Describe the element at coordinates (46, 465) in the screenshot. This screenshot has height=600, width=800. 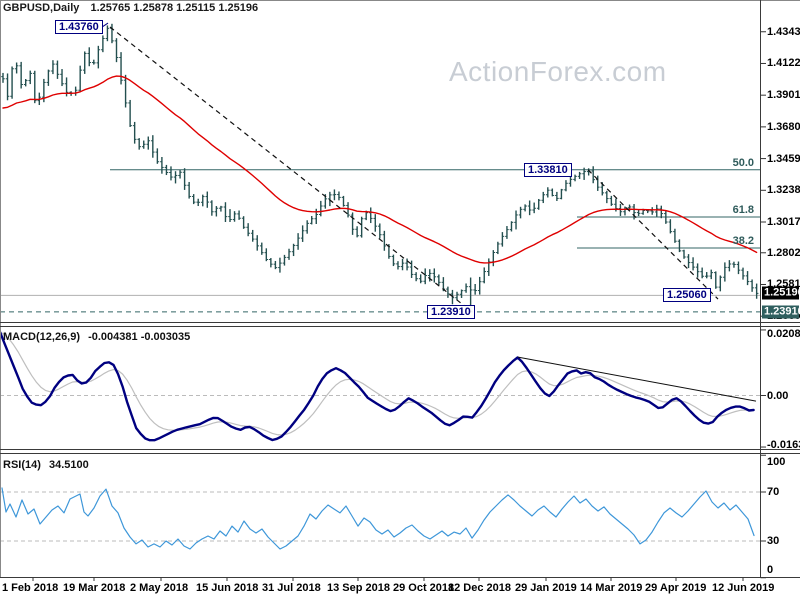
I see `rsi-panel-label: RSI(14) 34.5100` at that location.